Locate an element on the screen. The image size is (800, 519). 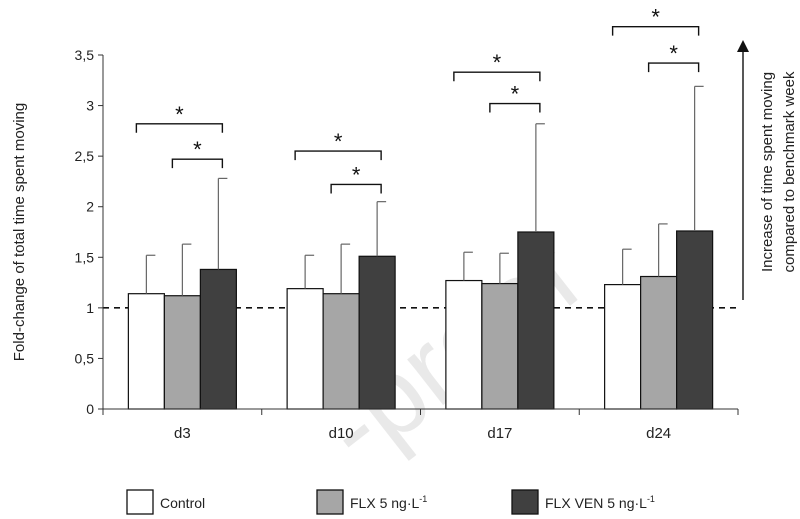
legend-label-flx-ven-text: FLX VEN 5 ng·L is located at coordinates (596, 503).